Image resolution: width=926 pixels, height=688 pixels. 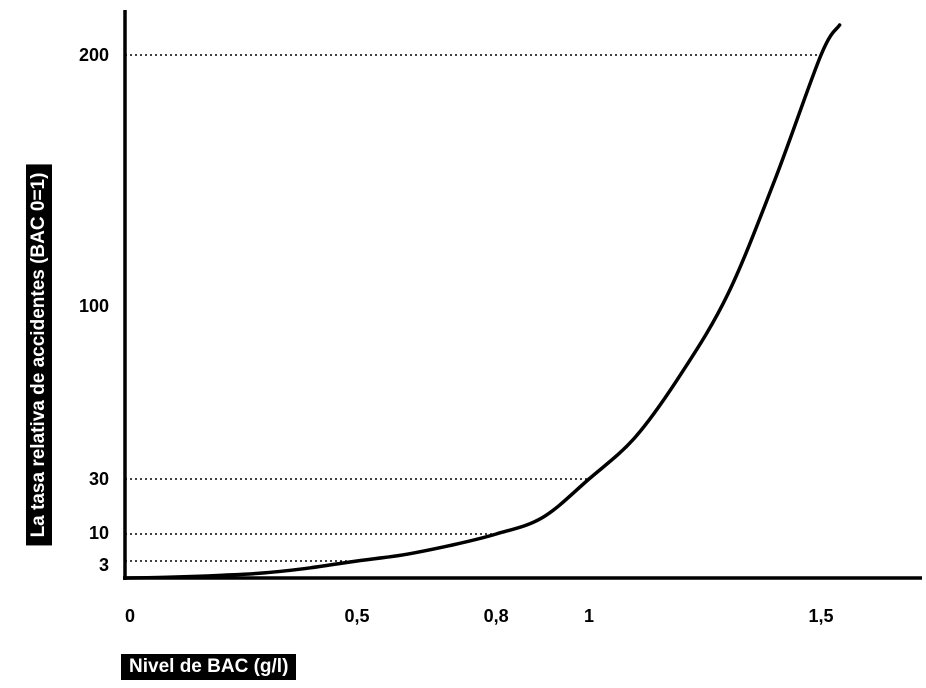 I want to click on x-tick-label: 0, so click(x=130, y=616).